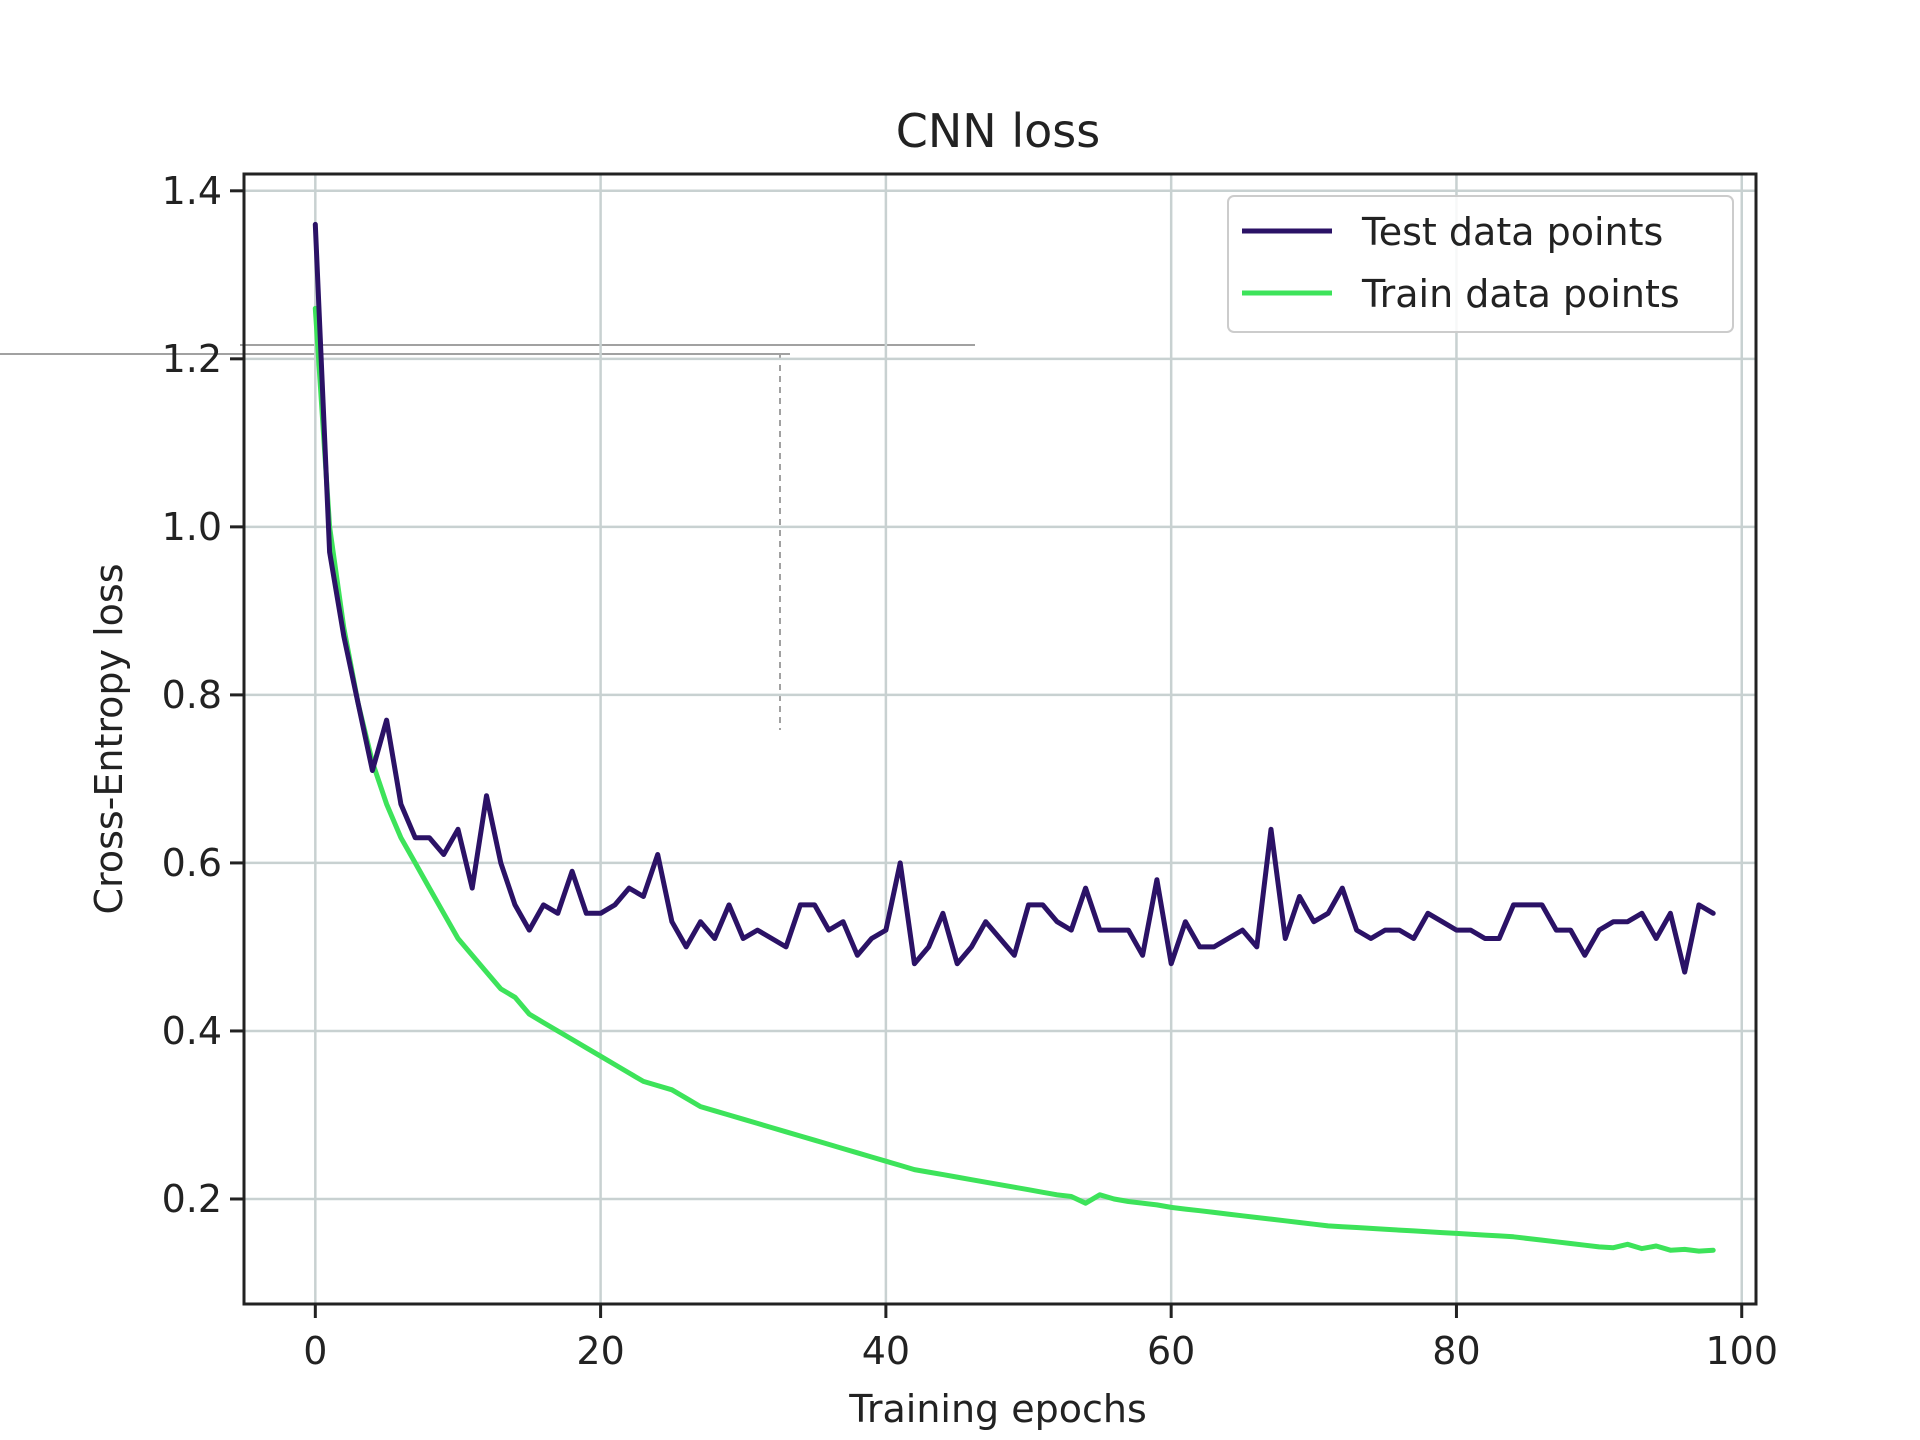 The height and width of the screenshot is (1440, 1920). What do you see at coordinates (192, 1199) in the screenshot?
I see `y-tick-label: 0.2` at bounding box center [192, 1199].